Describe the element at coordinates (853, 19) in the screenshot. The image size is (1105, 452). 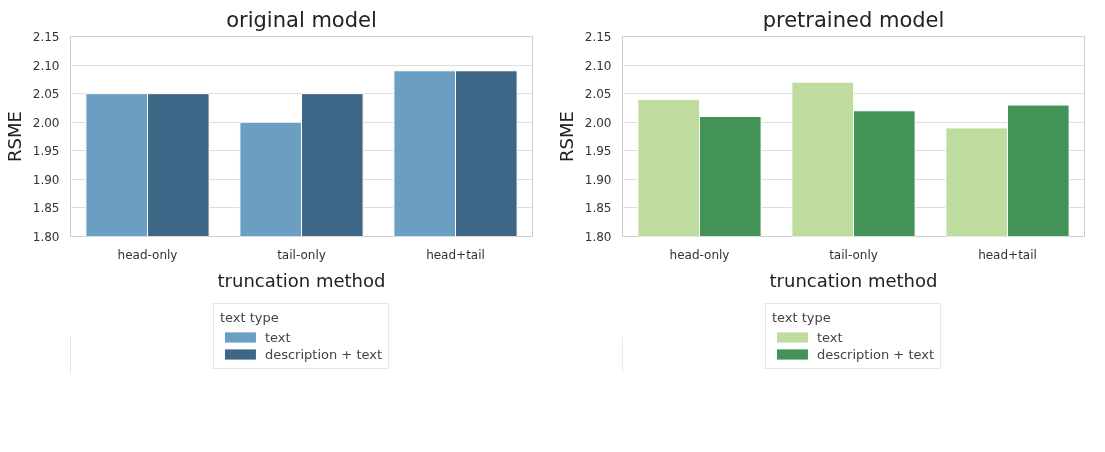
I see `chart-title: pretrained model` at that location.